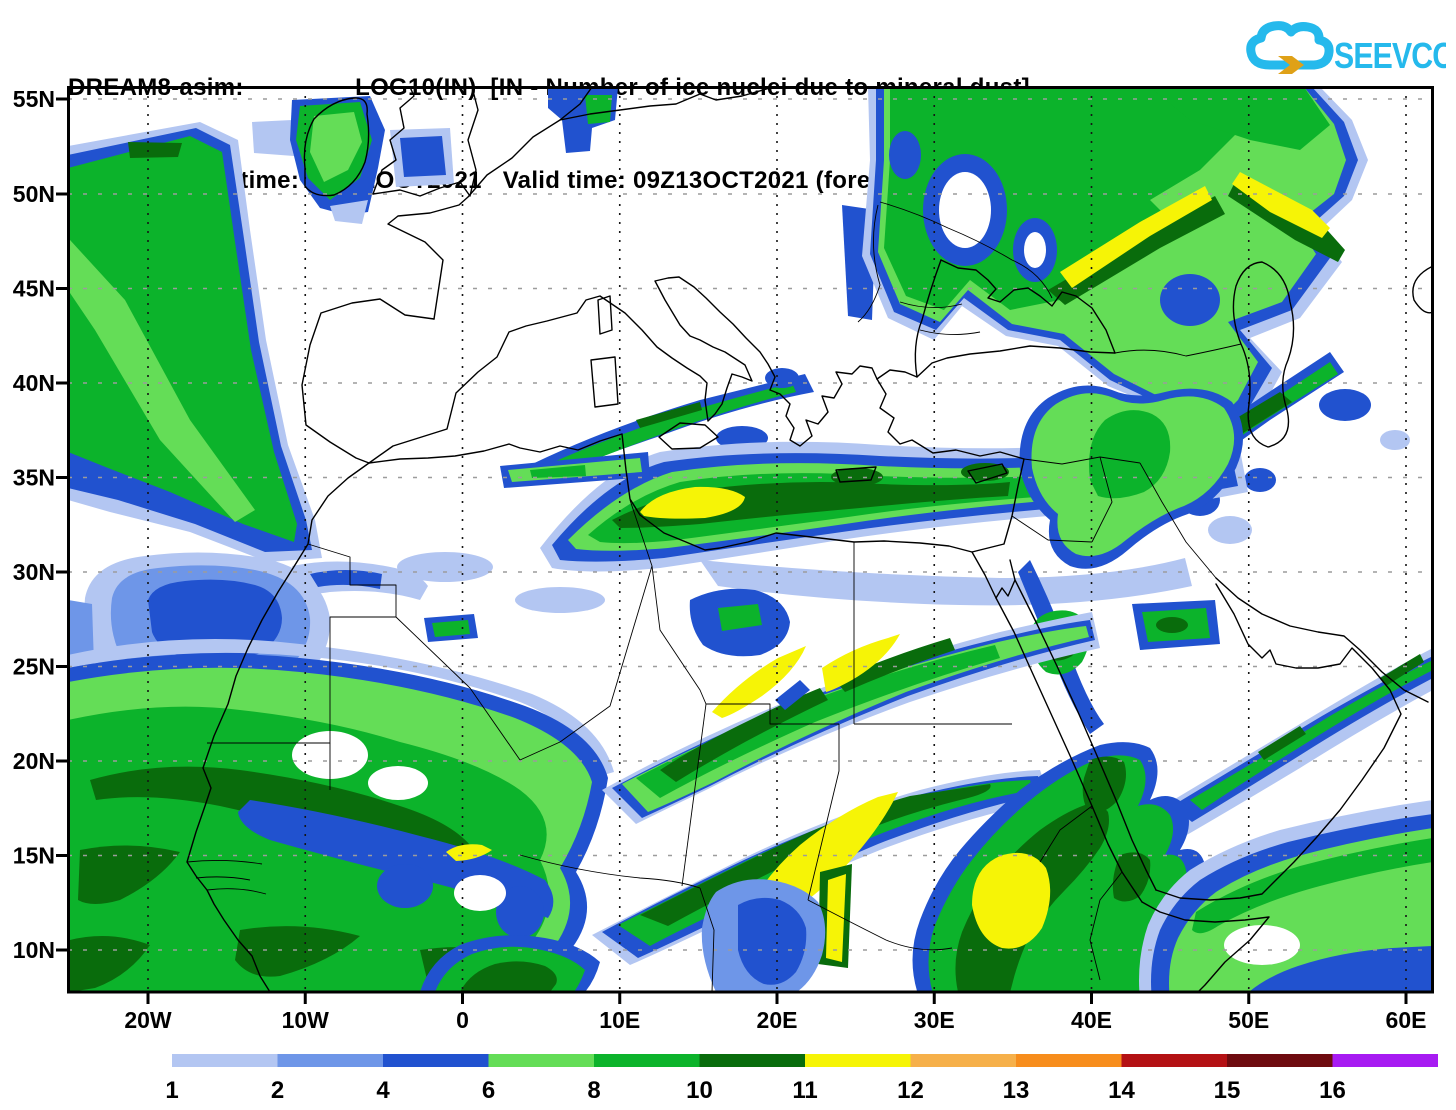 The height and width of the screenshot is (1110, 1456). What do you see at coordinates (34, 856) in the screenshot?
I see `lat-label: 15N` at bounding box center [34, 856].